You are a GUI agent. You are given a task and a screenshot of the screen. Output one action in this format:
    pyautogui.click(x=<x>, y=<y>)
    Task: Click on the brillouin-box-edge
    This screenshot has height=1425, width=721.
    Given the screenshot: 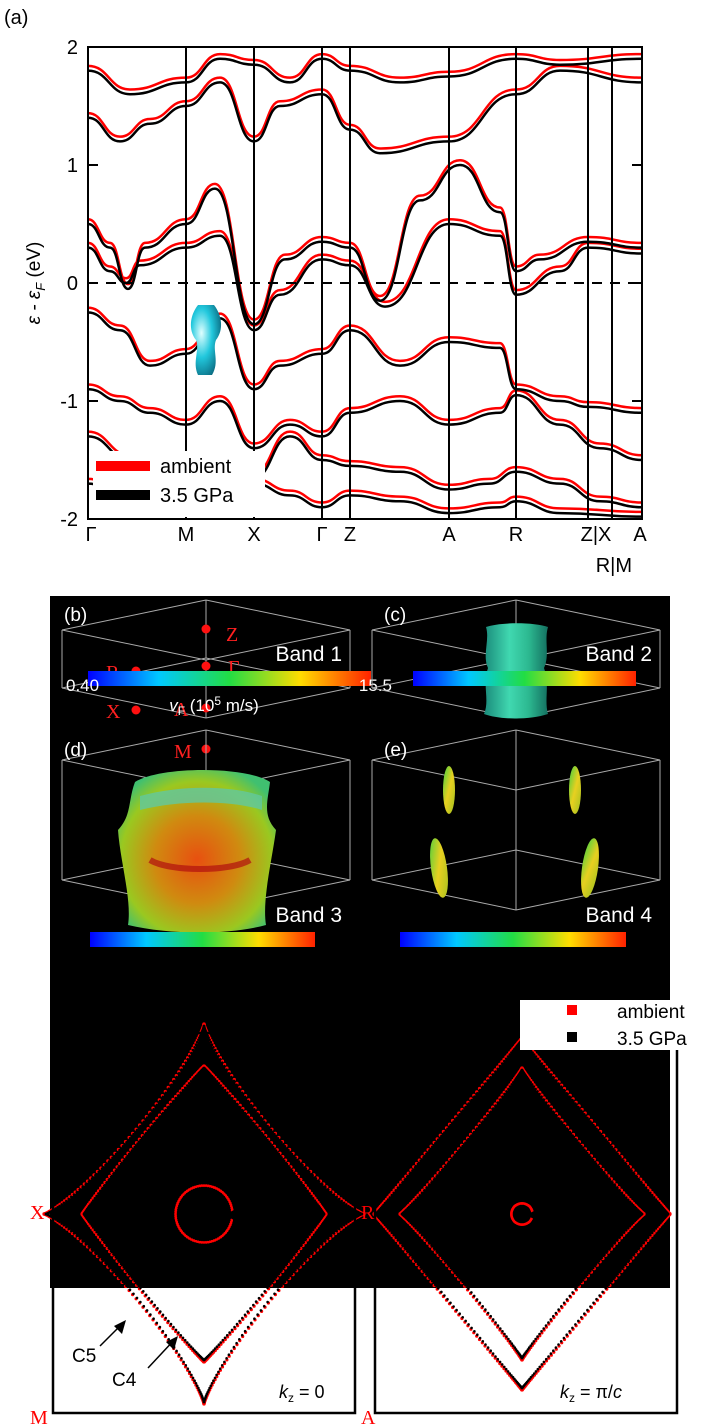 What is the action you would take?
    pyautogui.click(x=134, y=745)
    